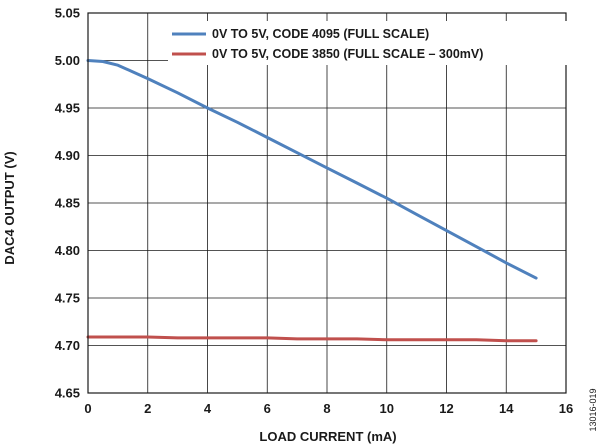  I want to click on y-tick-label: 5.00, so click(67, 60).